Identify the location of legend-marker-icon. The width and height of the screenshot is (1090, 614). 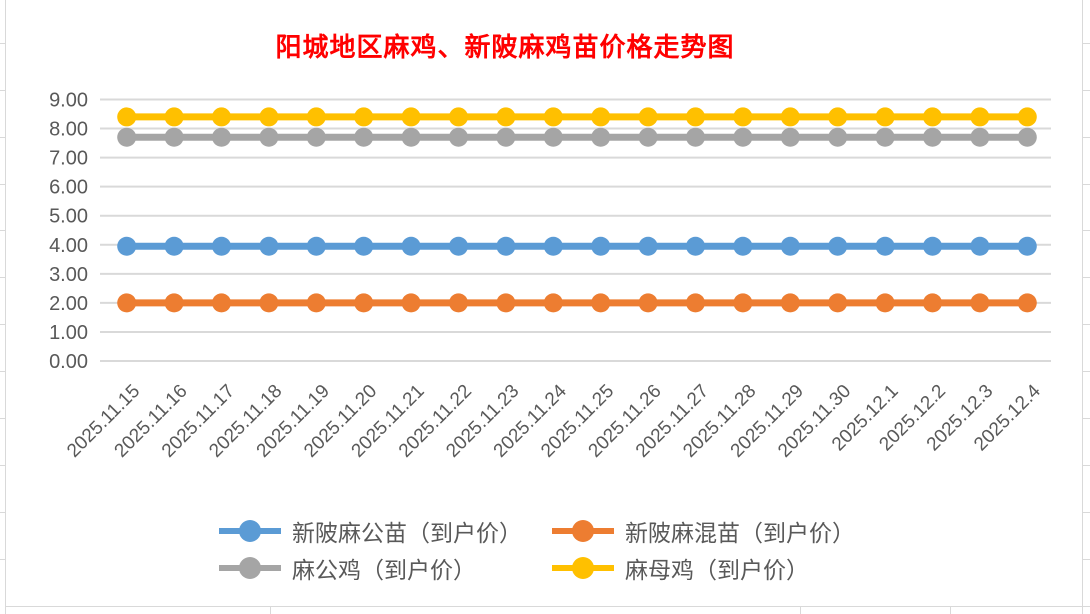
(583, 568).